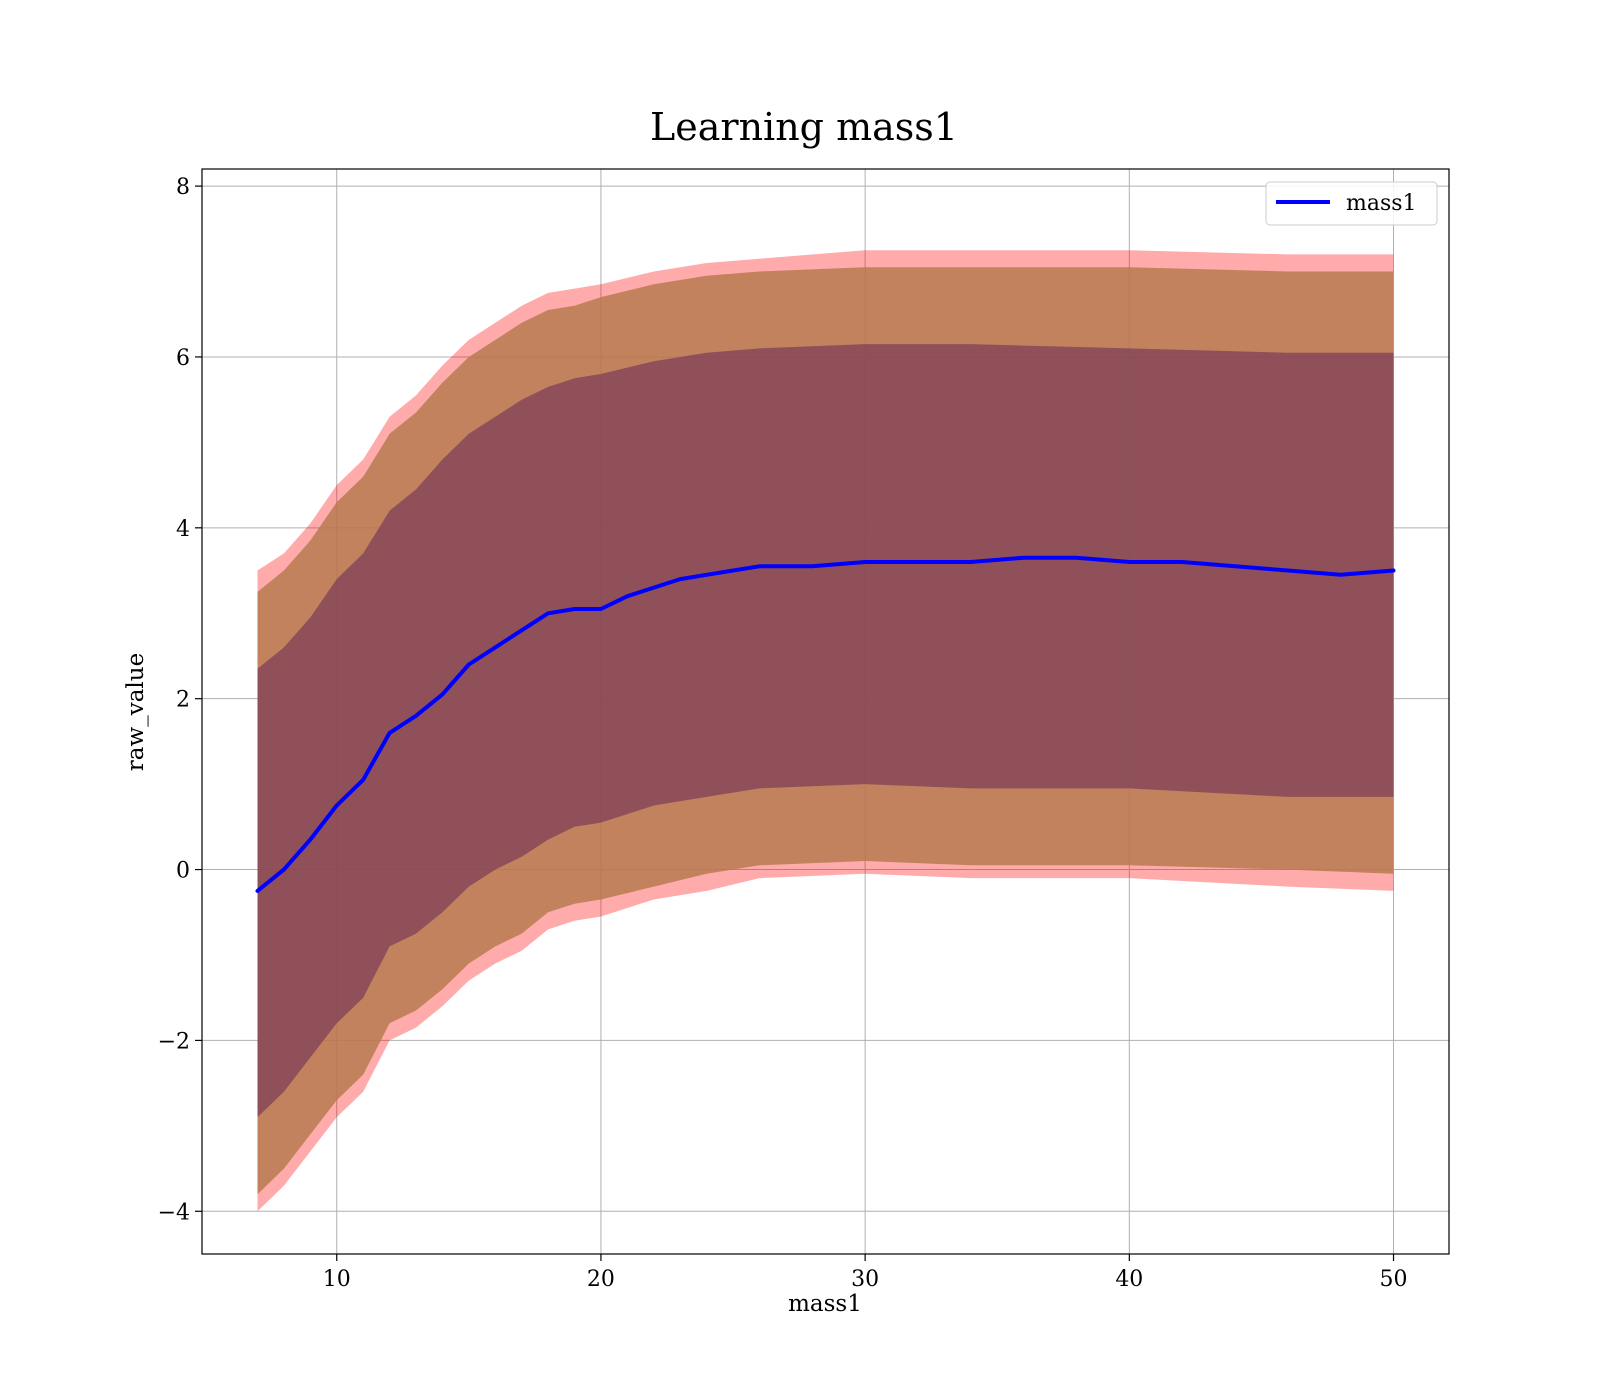 This screenshot has height=1400, width=1600. What do you see at coordinates (183, 871) in the screenshot?
I see `y-tick-label: 0` at bounding box center [183, 871].